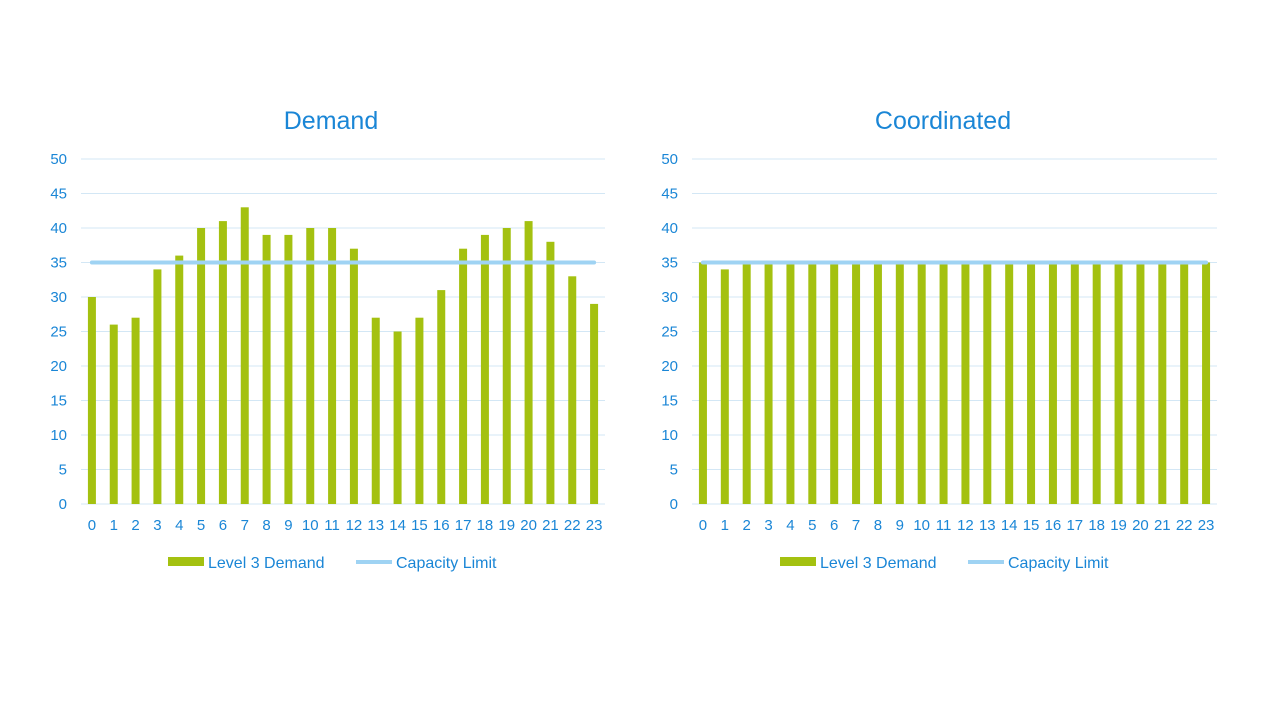 The height and width of the screenshot is (720, 1280). Describe the element at coordinates (332, 563) in the screenshot. I see `legend: Level 3 Demand Capacity Limit` at that location.